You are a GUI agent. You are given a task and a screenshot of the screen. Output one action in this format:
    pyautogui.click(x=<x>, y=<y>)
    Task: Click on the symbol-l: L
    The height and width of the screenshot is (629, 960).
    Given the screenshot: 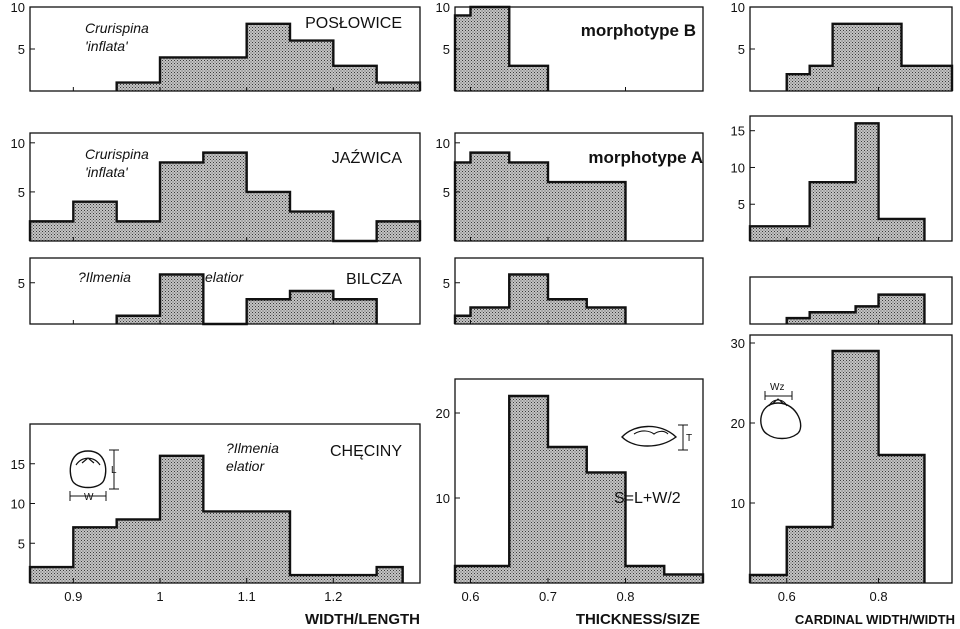 What is the action you would take?
    pyautogui.click(x=114, y=470)
    